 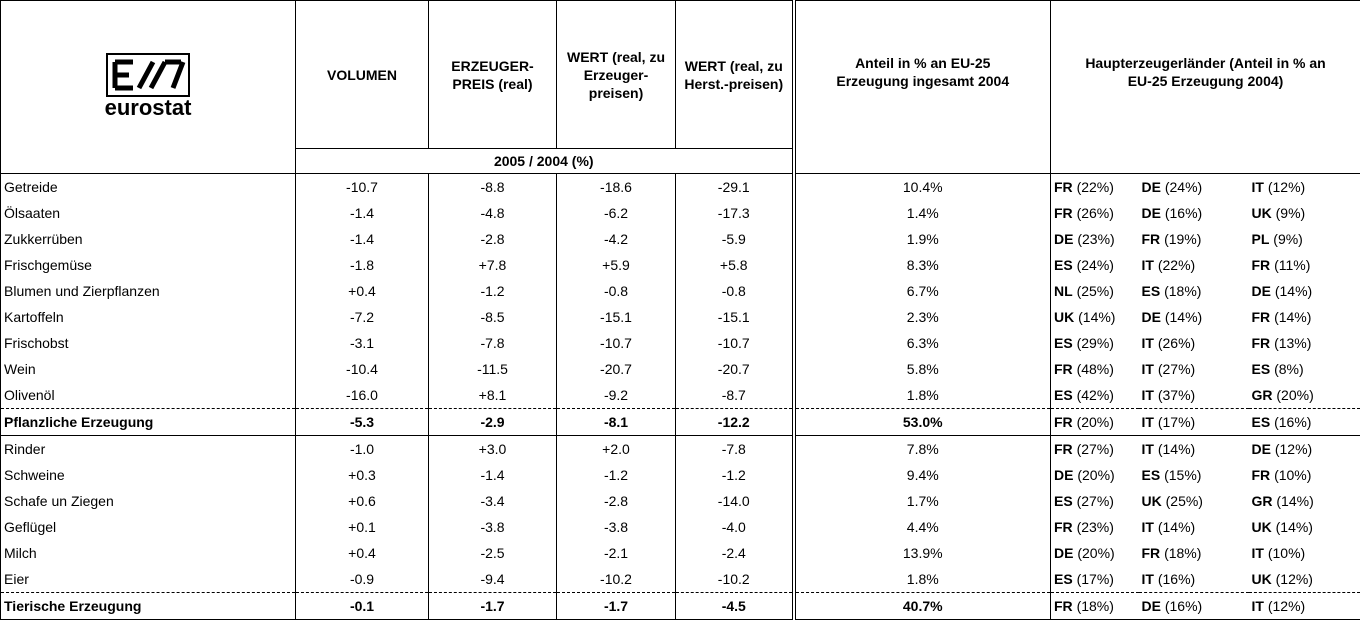 I want to click on header-line: Anteil in % an EU-25, so click(x=923, y=63).